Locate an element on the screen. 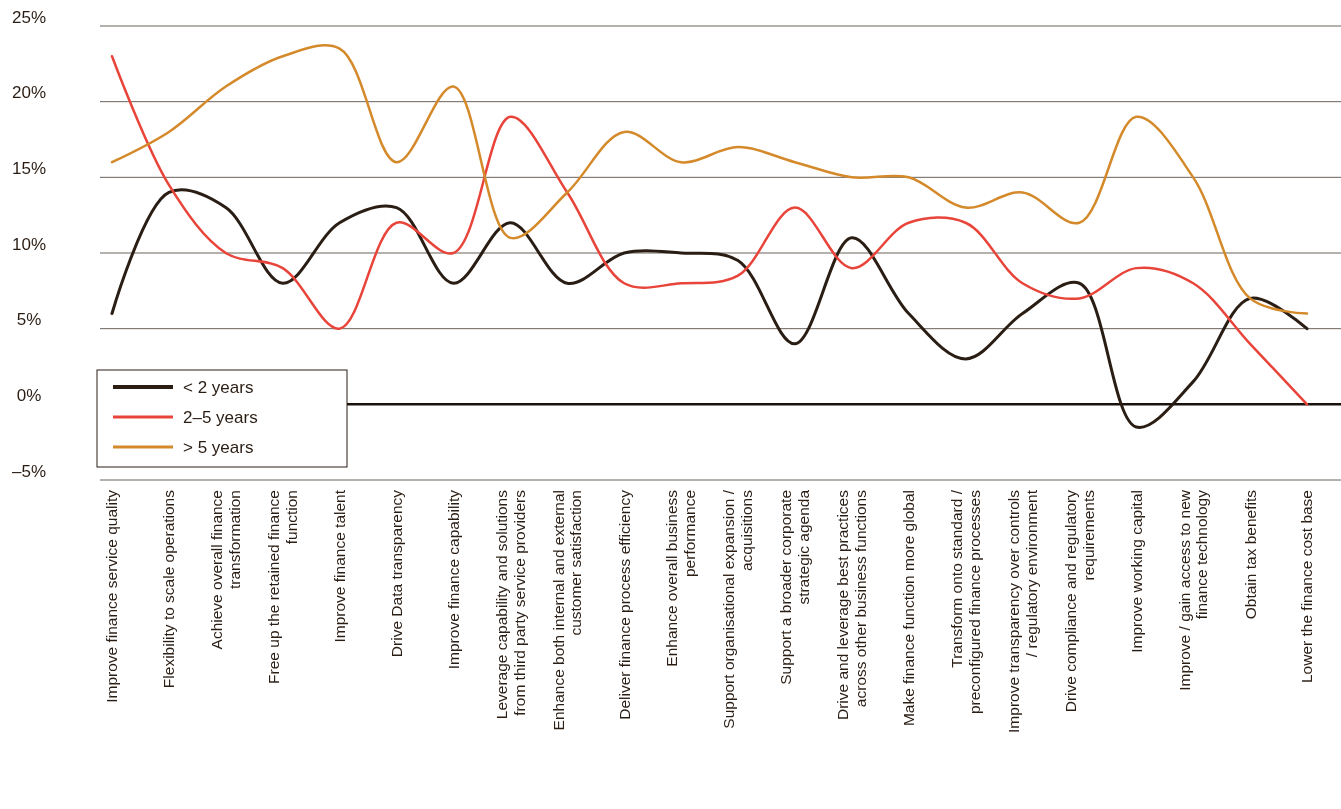 This screenshot has height=809, width=1341. y-tick-label: 25% is located at coordinates (29, 17).